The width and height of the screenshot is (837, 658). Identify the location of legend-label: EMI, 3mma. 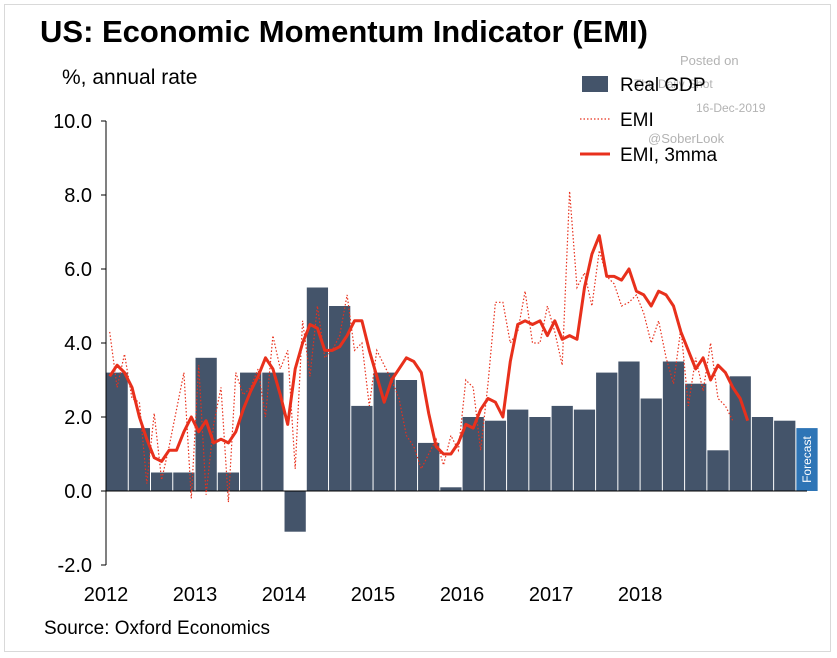
(669, 155).